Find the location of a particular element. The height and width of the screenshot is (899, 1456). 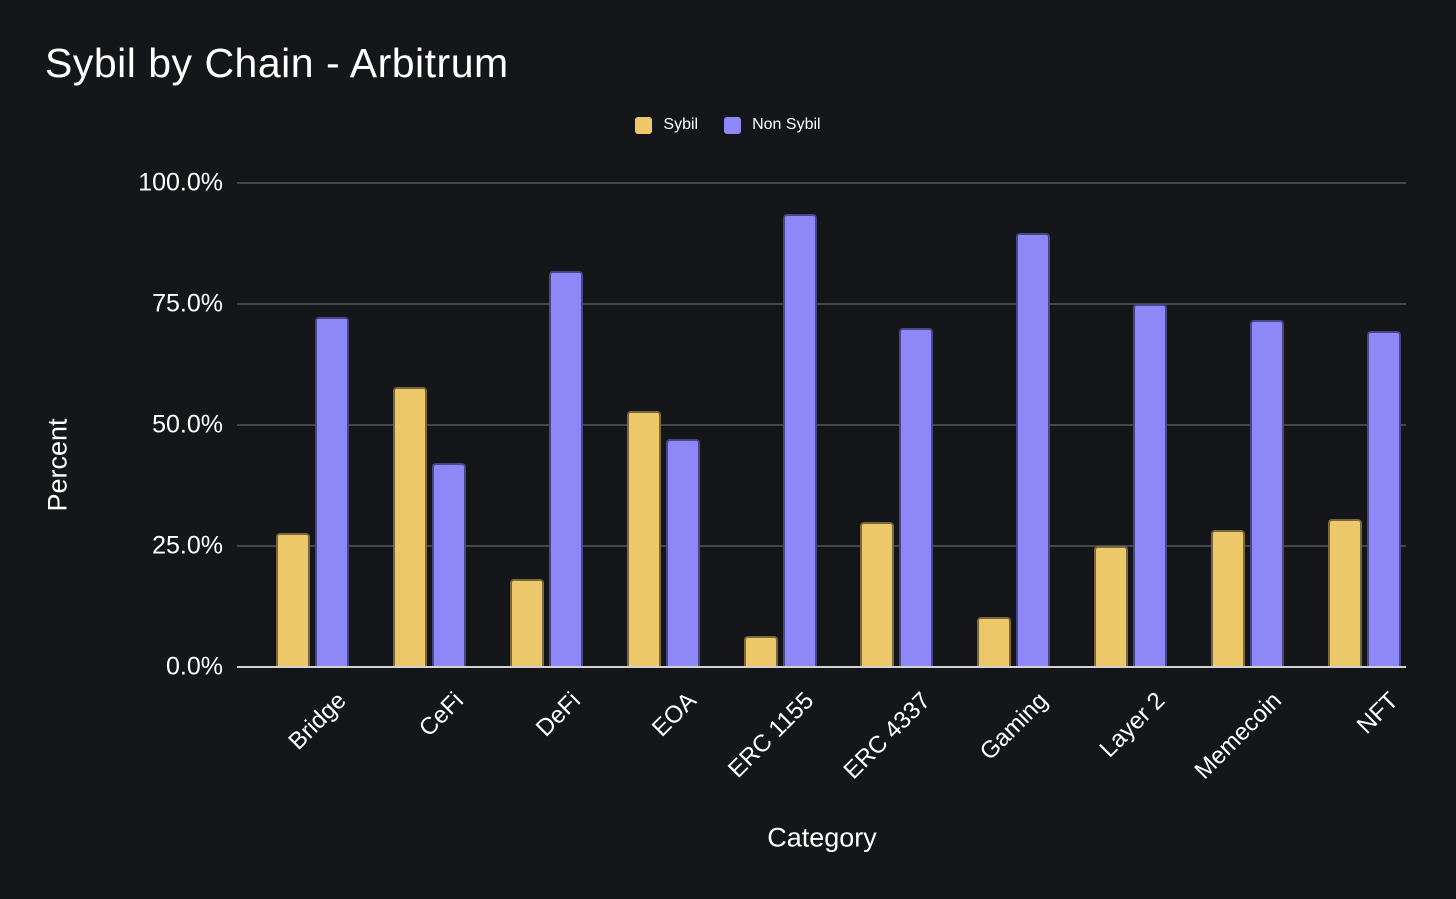

y-tick-label: 50.0% is located at coordinates (187, 424).